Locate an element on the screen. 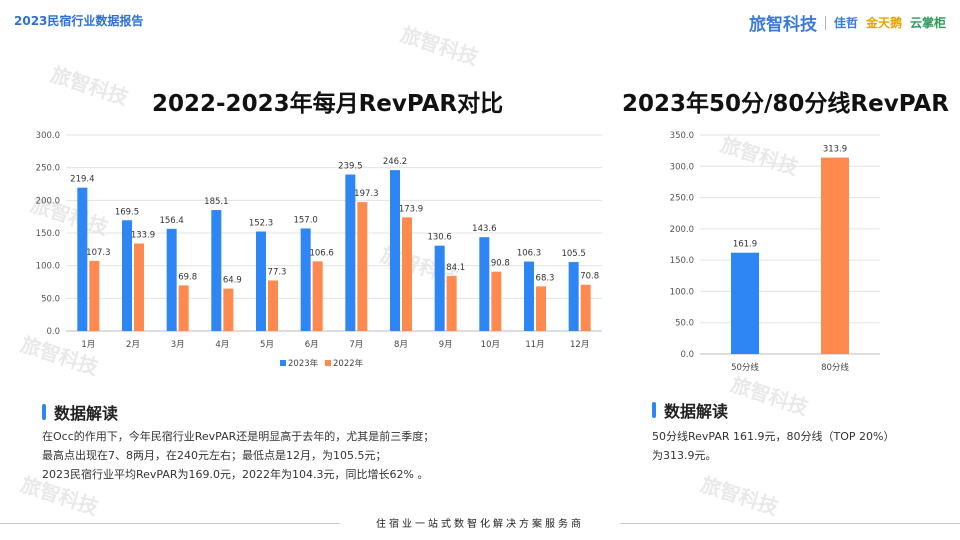 The width and height of the screenshot is (960, 540). bar-80-line is located at coordinates (835, 255).